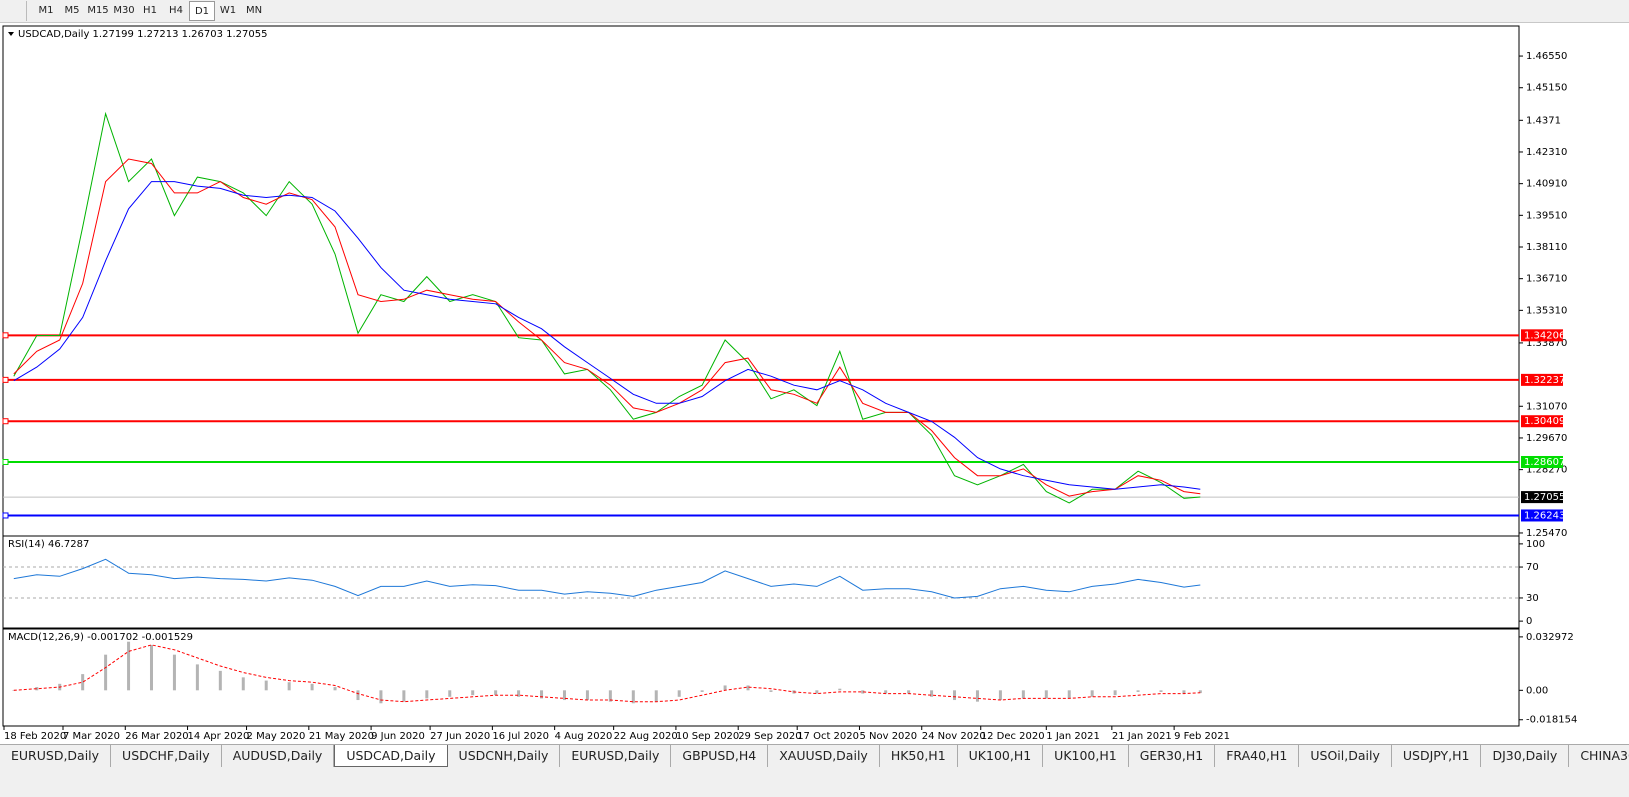 The height and width of the screenshot is (797, 1629). What do you see at coordinates (1543, 120) in the screenshot?
I see `y-tick-label: 1.4371` at bounding box center [1543, 120].